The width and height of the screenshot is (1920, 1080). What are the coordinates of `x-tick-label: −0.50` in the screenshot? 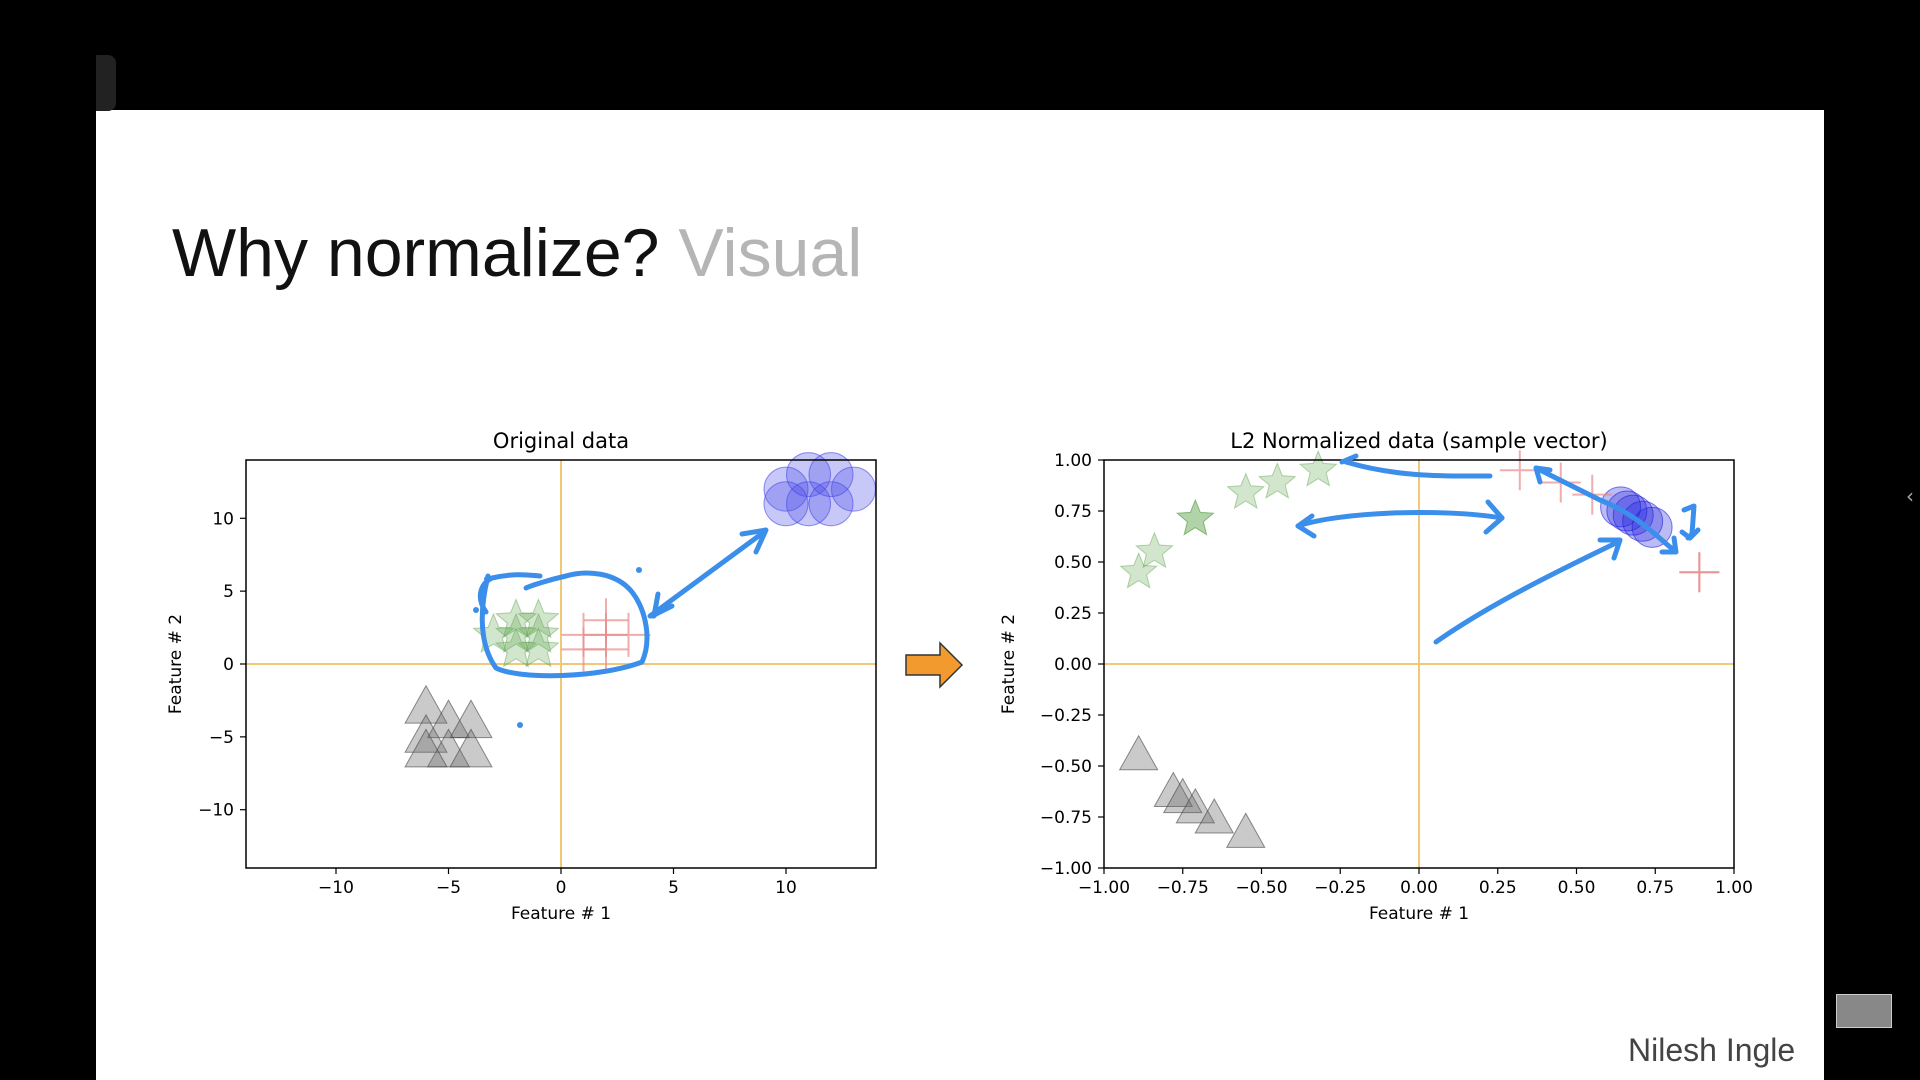 It's located at (1261, 888).